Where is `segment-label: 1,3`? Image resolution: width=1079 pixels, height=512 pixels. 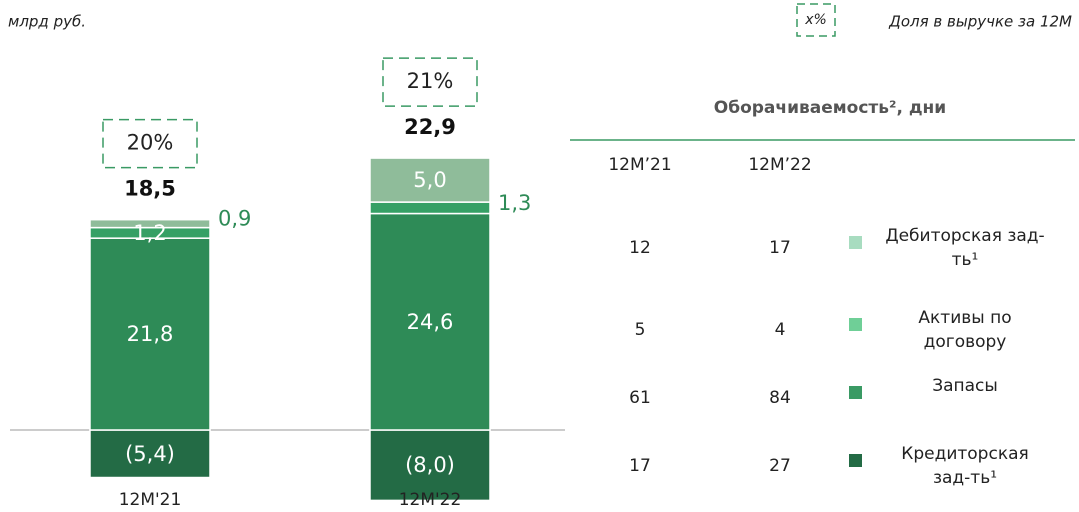 segment-label: 1,3 is located at coordinates (514, 203).